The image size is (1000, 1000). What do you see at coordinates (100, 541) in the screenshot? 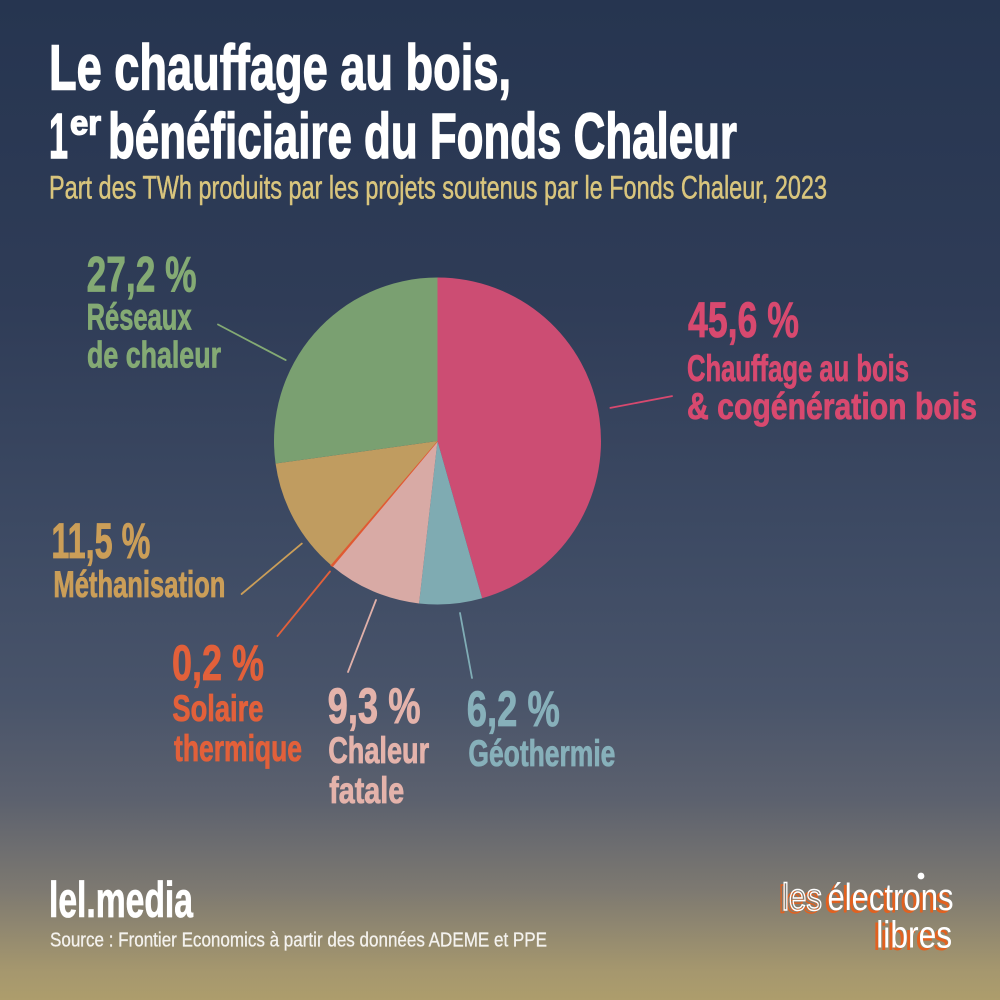
I see `svg-text: 11,5 %` at bounding box center [100, 541].